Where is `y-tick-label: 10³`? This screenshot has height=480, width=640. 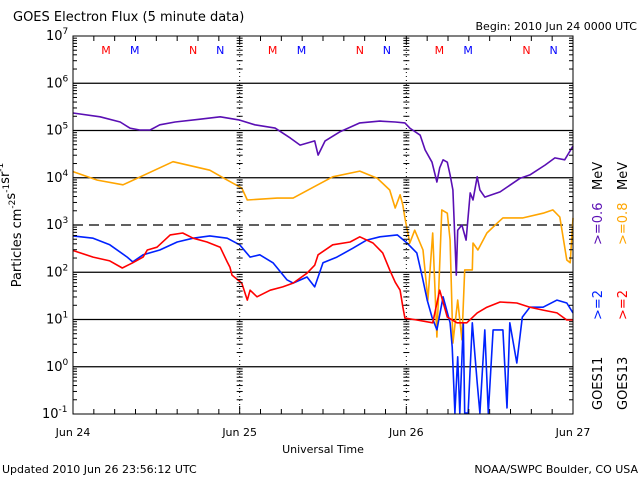
y-tick-label: 10³ is located at coordinates (57, 224).